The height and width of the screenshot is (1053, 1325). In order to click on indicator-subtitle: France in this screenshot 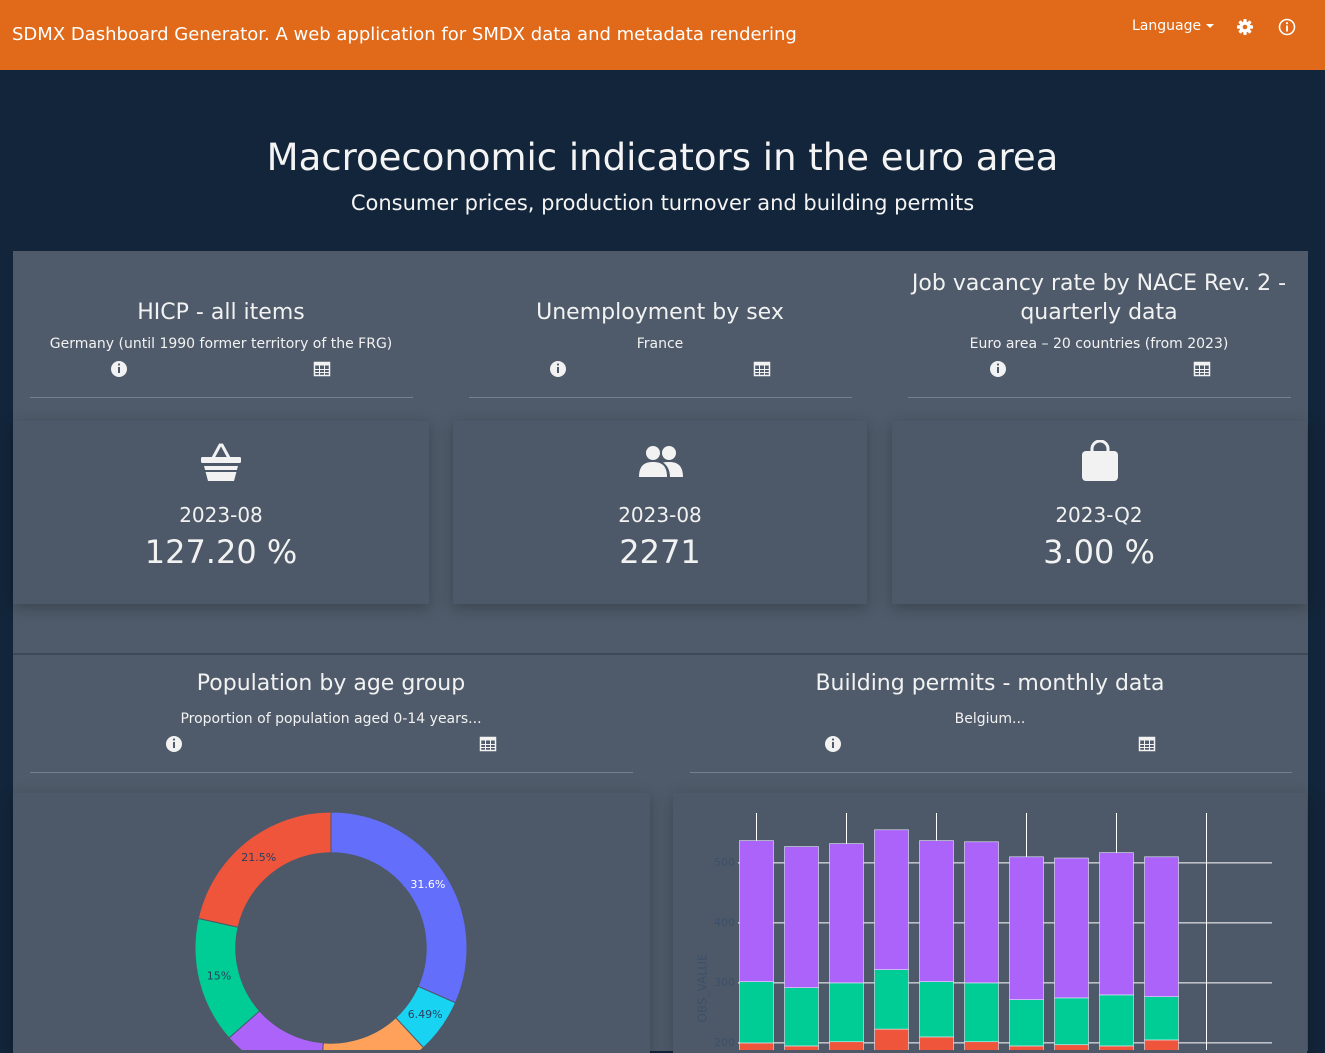, I will do `click(660, 344)`.